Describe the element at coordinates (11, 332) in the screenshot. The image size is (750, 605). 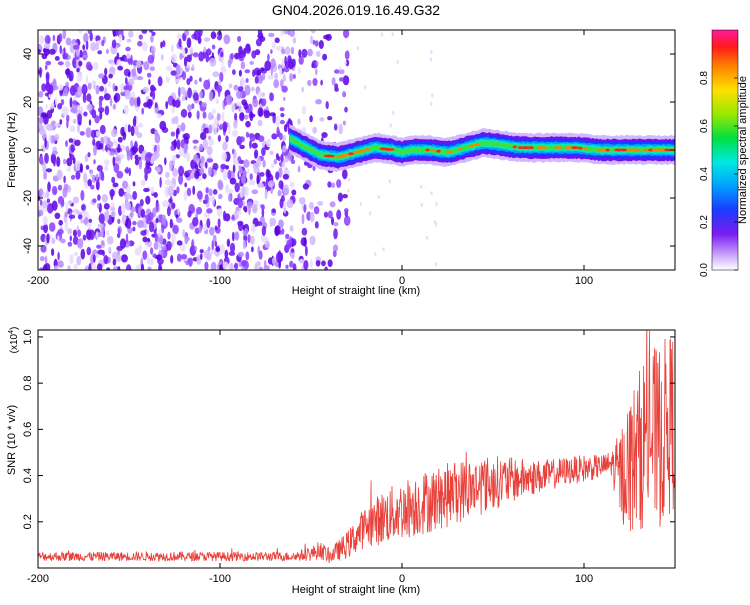
I see `snr-y-multiplier-exp: 4` at that location.